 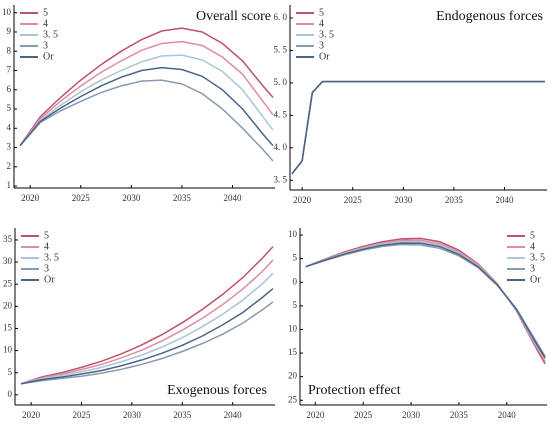 I want to click on y-tick-label: 5. 0, so click(x=281, y=82).